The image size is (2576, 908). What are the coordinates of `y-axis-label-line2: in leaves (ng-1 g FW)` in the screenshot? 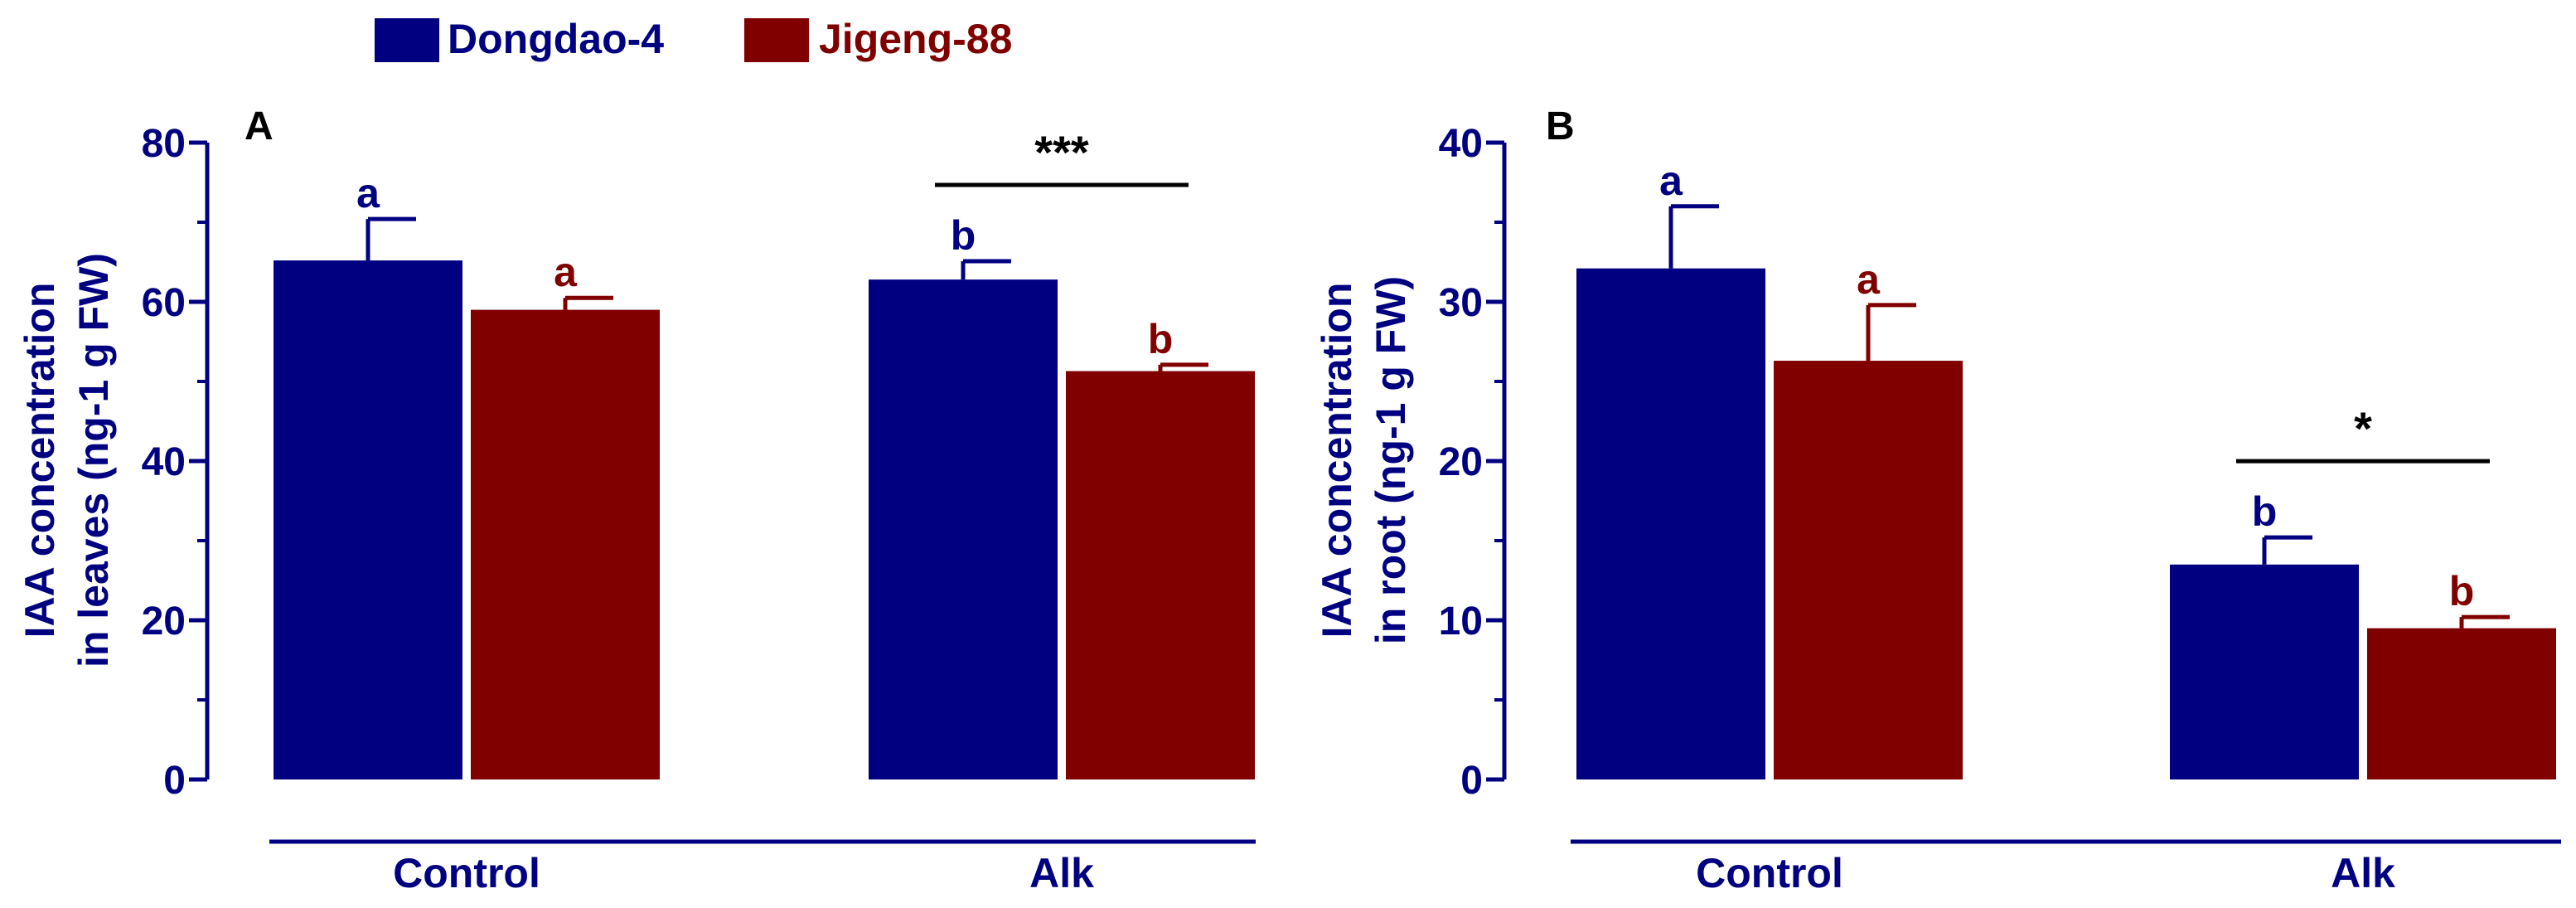 It's located at (93, 460).